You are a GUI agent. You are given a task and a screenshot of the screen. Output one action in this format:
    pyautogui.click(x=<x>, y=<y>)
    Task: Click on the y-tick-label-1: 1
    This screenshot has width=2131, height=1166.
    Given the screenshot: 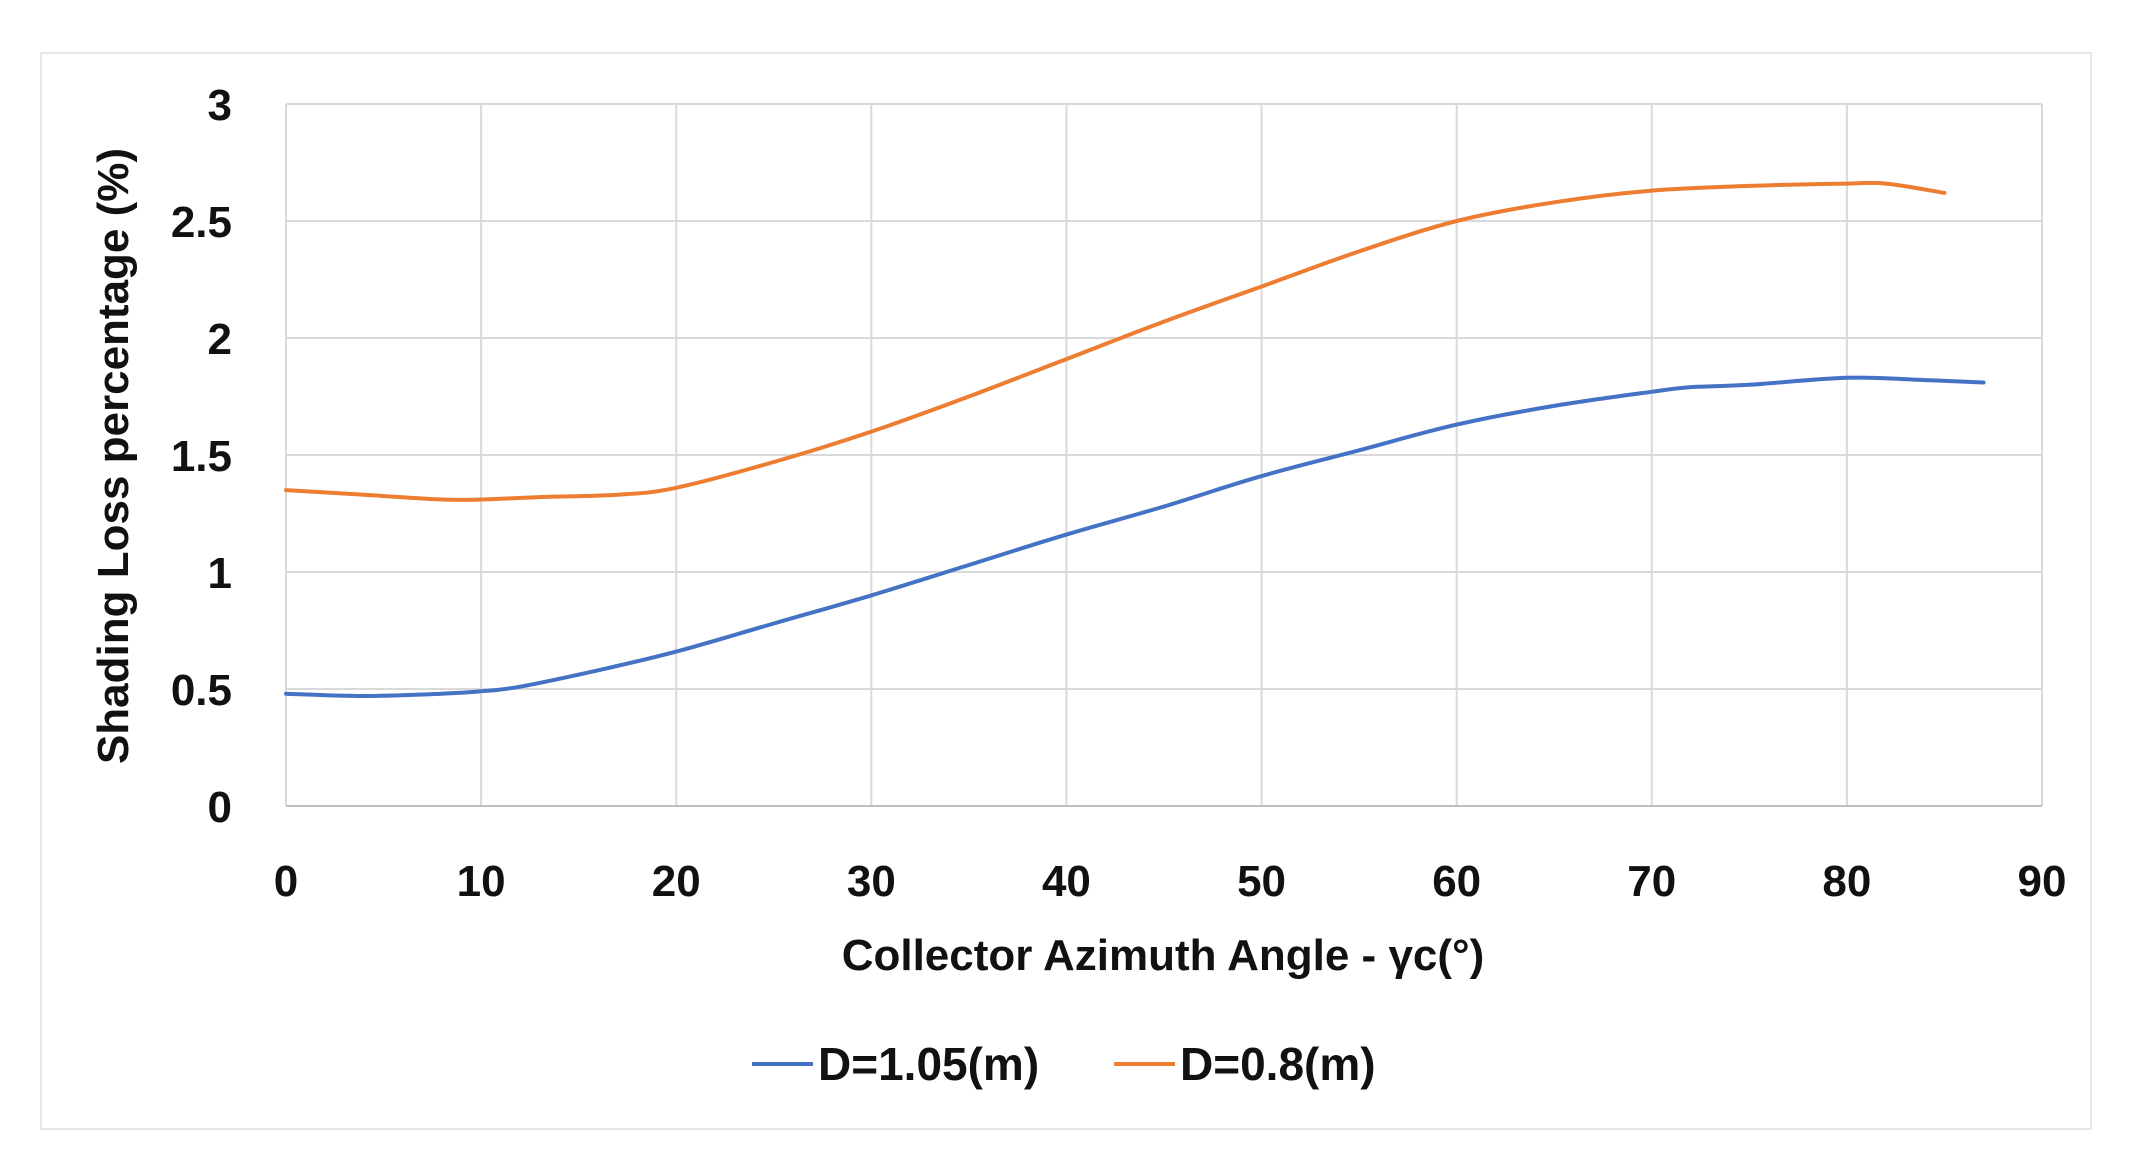 What is the action you would take?
    pyautogui.click(x=220, y=573)
    